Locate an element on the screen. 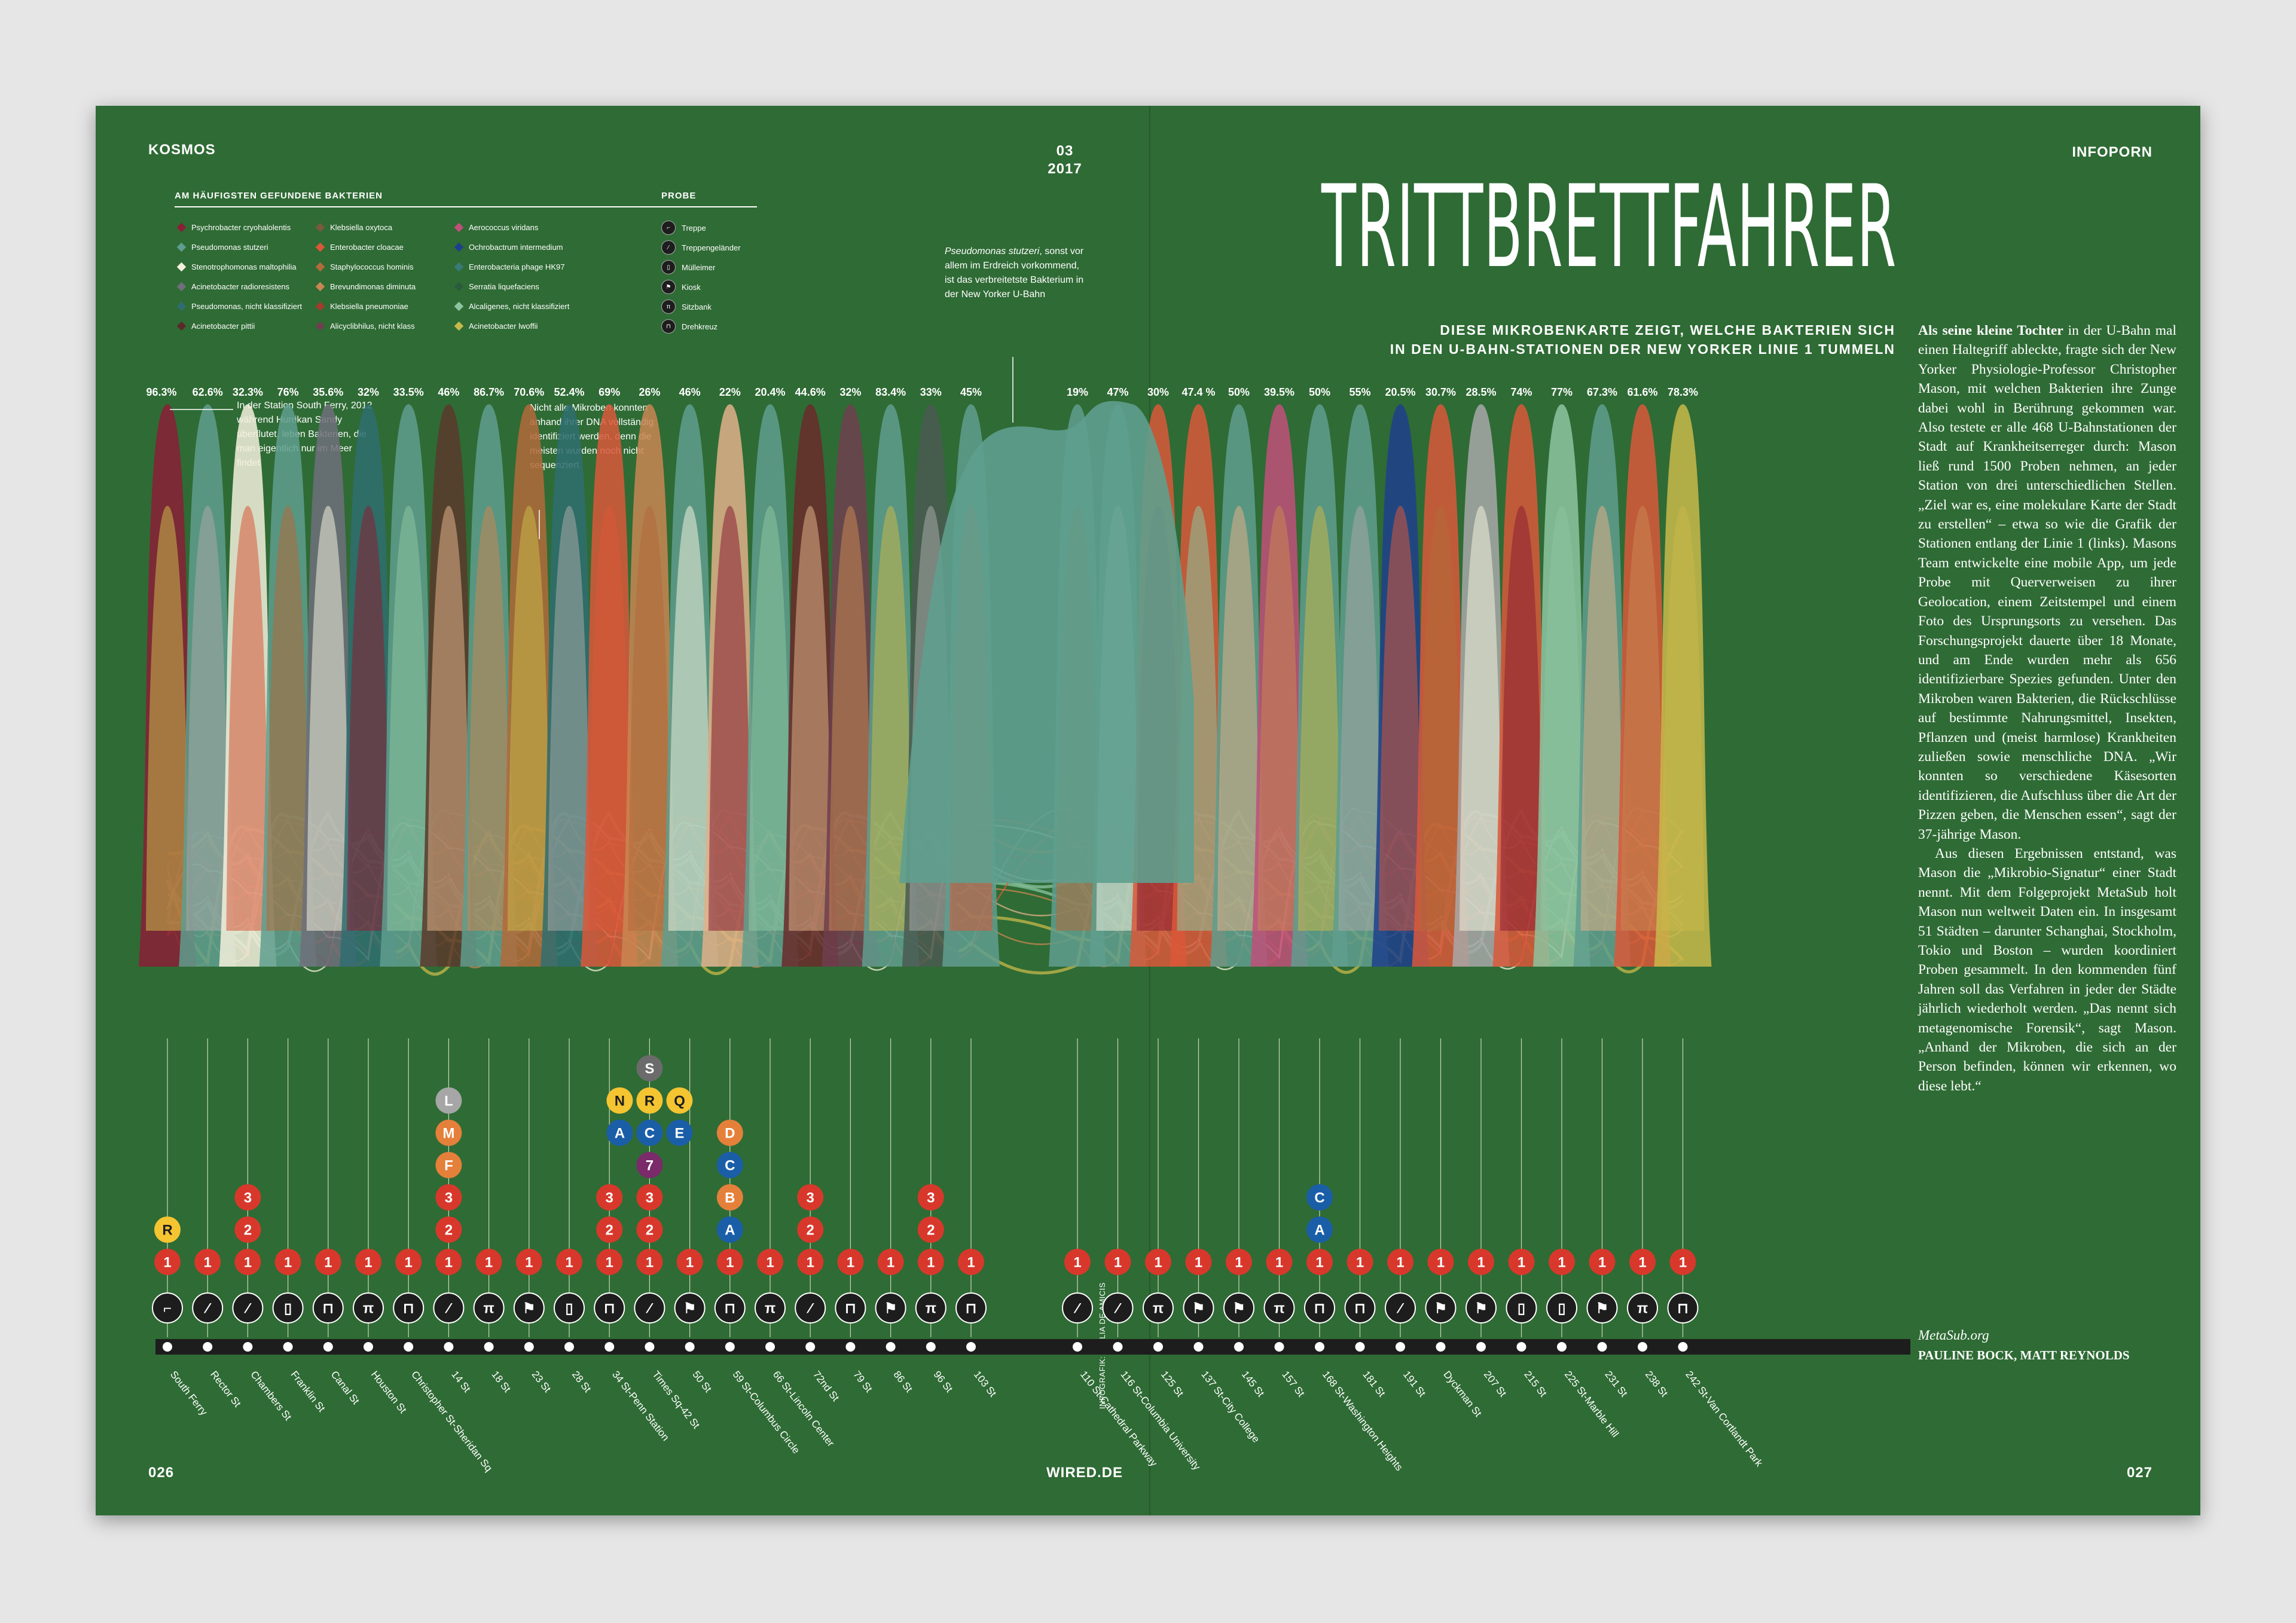  railing-icon: ⁄ is located at coordinates (668, 248).